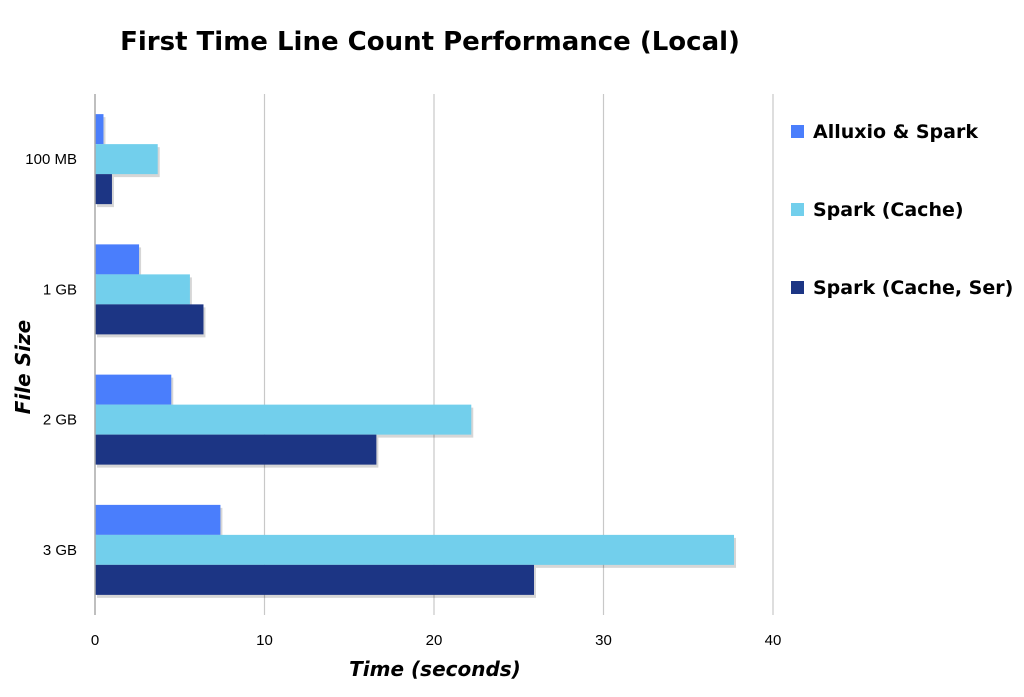 Image resolution: width=1024 pixels, height=697 pixels. I want to click on y-tick-label: 100 MB, so click(51, 159).